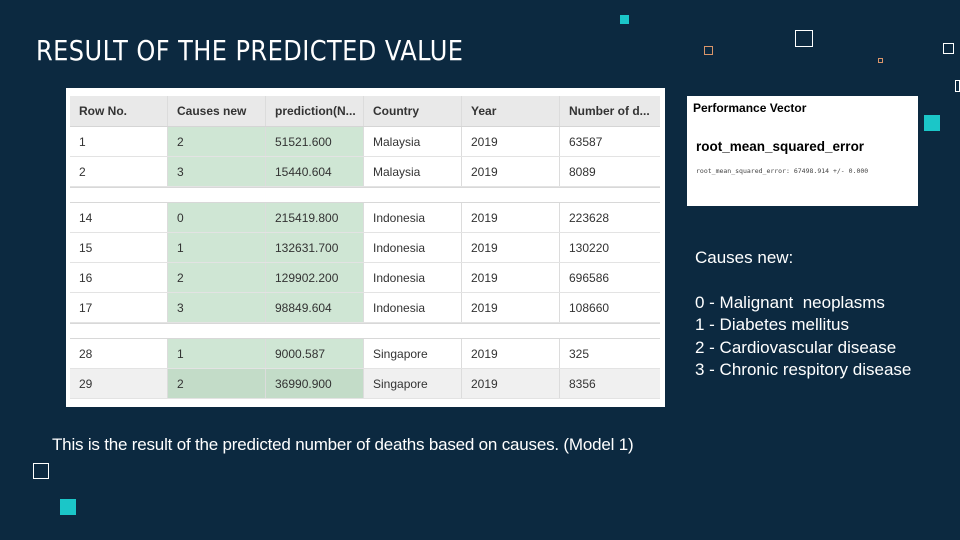 The height and width of the screenshot is (540, 960). I want to click on table-row: 14 0 215419.800 Indonesia 2019 223628, so click(365, 218).